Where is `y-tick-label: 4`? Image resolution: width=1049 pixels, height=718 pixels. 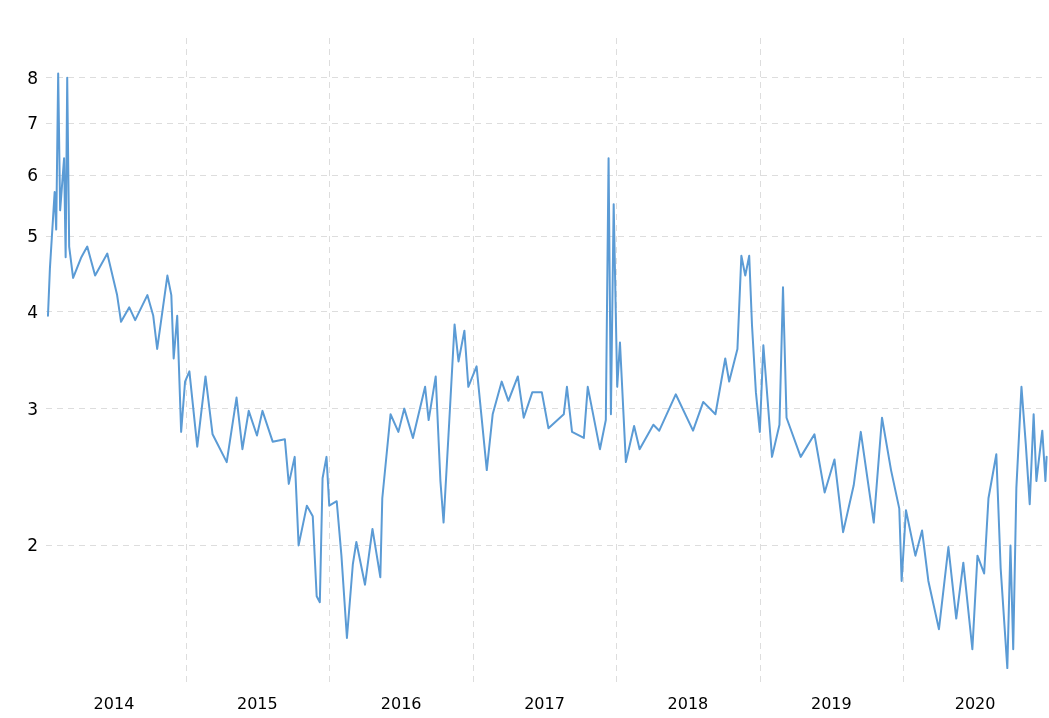 y-tick-label: 4 is located at coordinates (32, 311).